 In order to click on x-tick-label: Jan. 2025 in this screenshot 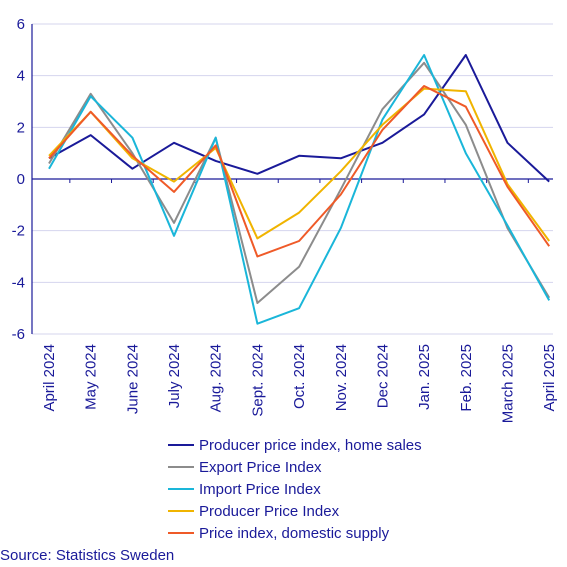, I will do `click(424, 377)`.